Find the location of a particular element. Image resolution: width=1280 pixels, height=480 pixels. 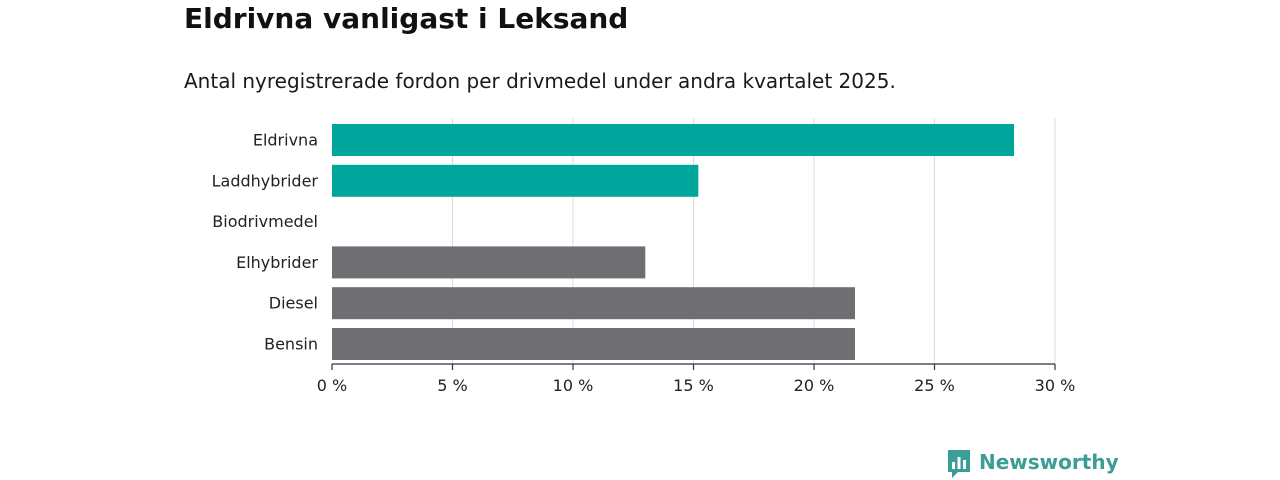

category-label: Elhybrider is located at coordinates (277, 262).